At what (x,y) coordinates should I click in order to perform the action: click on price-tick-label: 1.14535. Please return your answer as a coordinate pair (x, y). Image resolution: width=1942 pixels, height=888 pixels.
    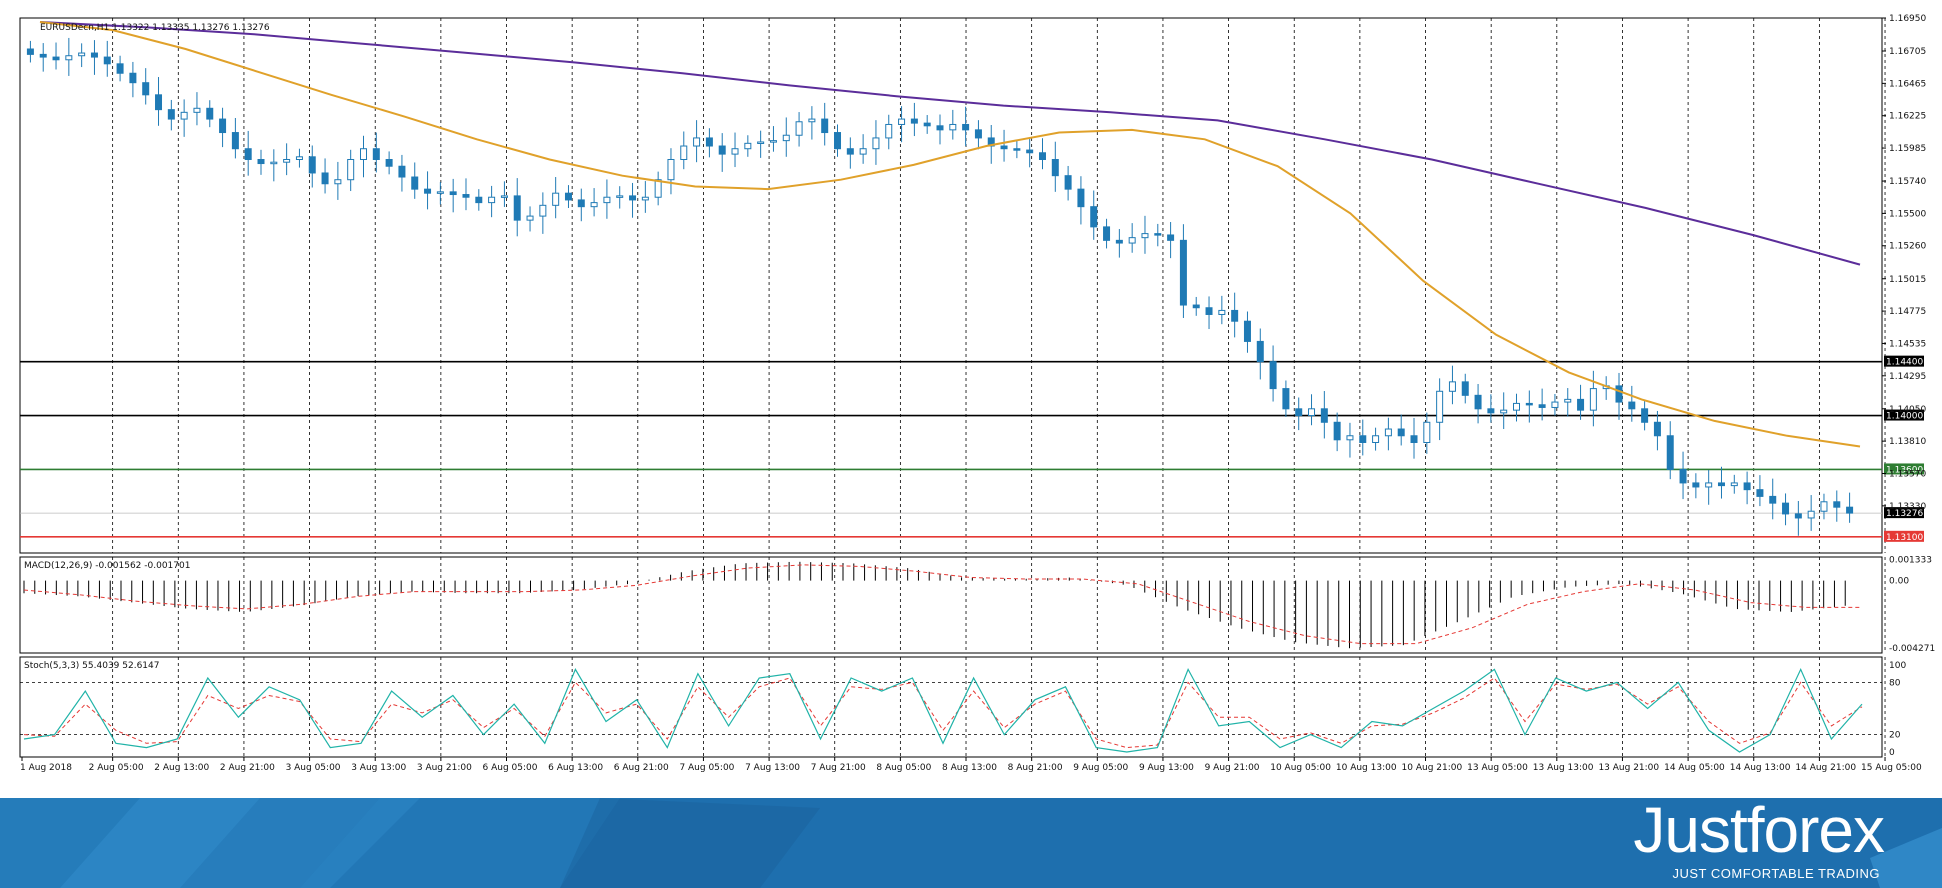
    Looking at the image, I should click on (1907, 344).